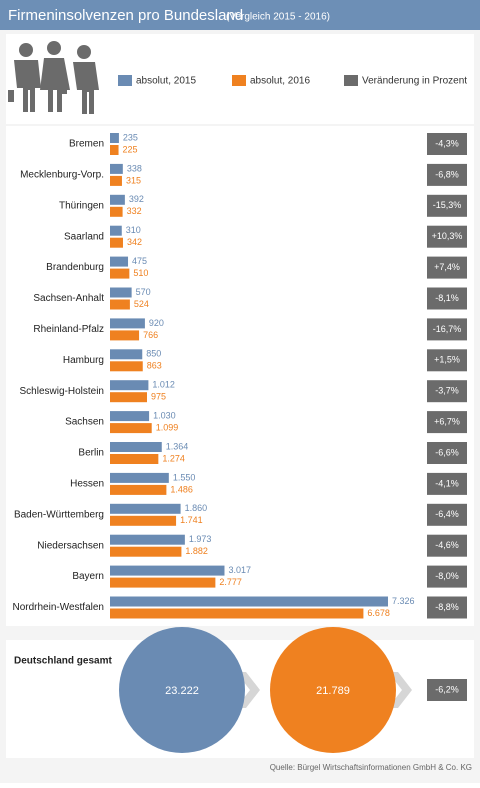 Image resolution: width=480 pixels, height=788 pixels. Describe the element at coordinates (143, 292) in the screenshot. I see `value-label: 570` at that location.